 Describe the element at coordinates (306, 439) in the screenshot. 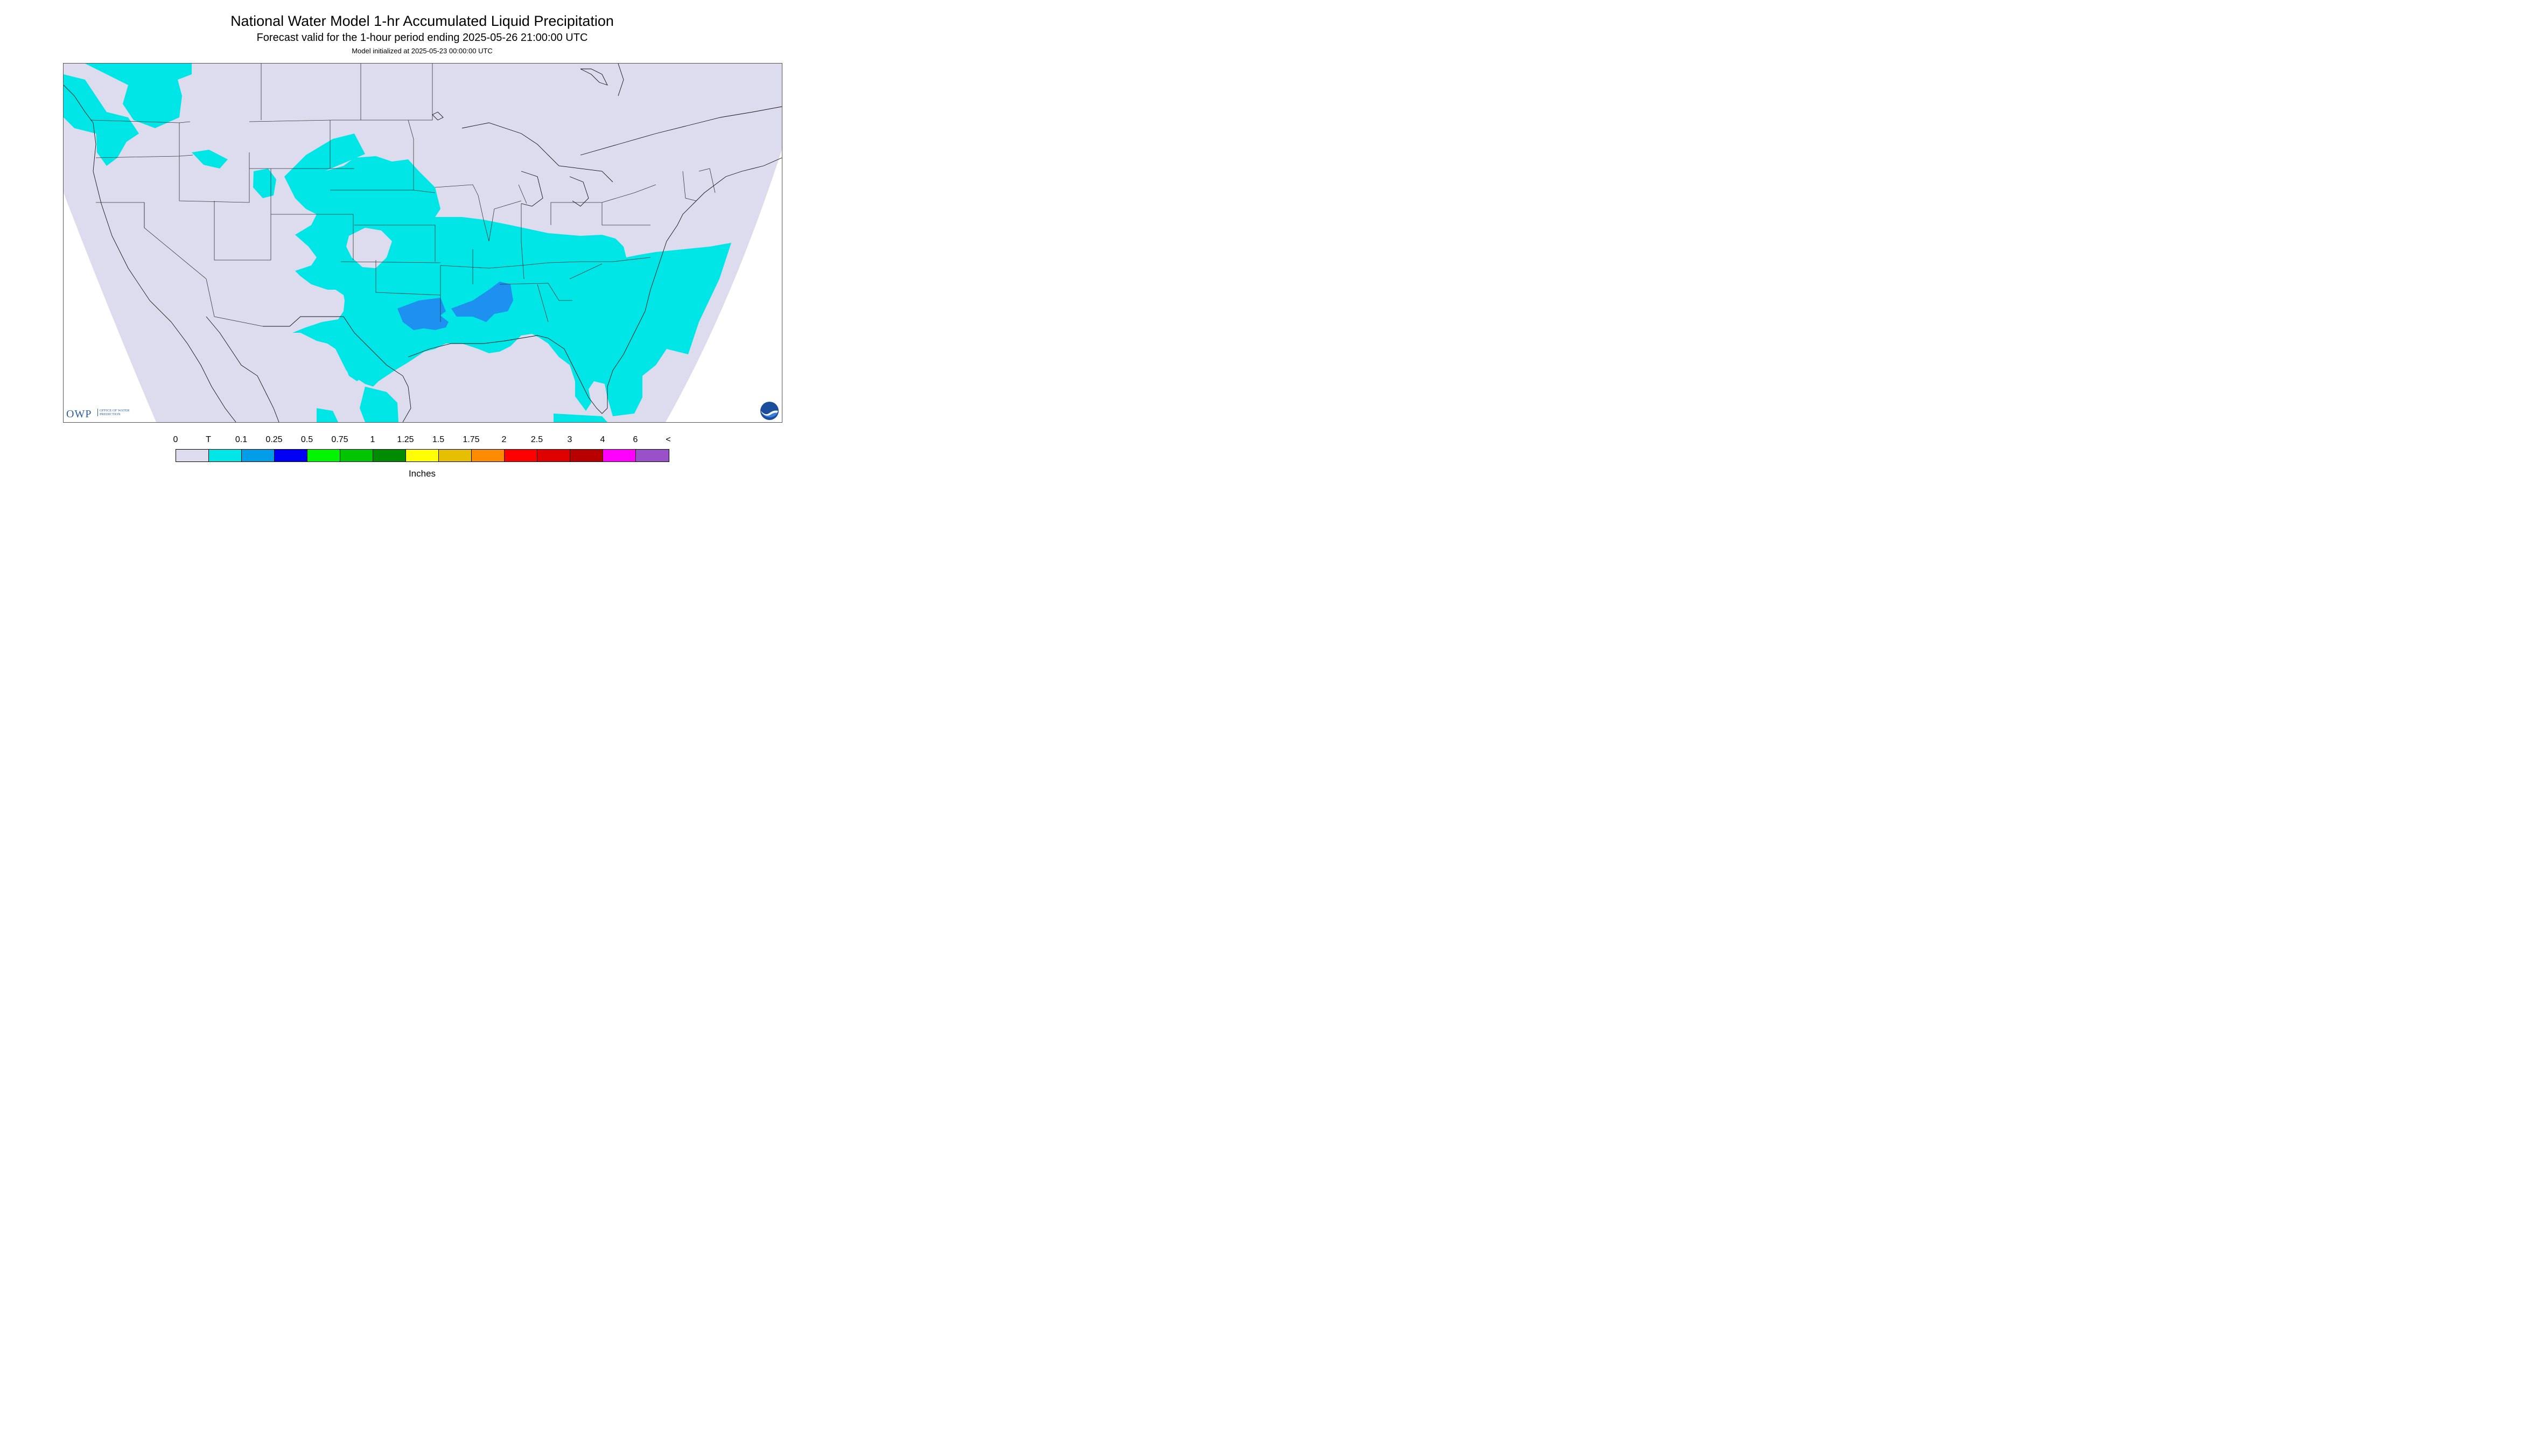

I see `legend-label: 0.5` at that location.